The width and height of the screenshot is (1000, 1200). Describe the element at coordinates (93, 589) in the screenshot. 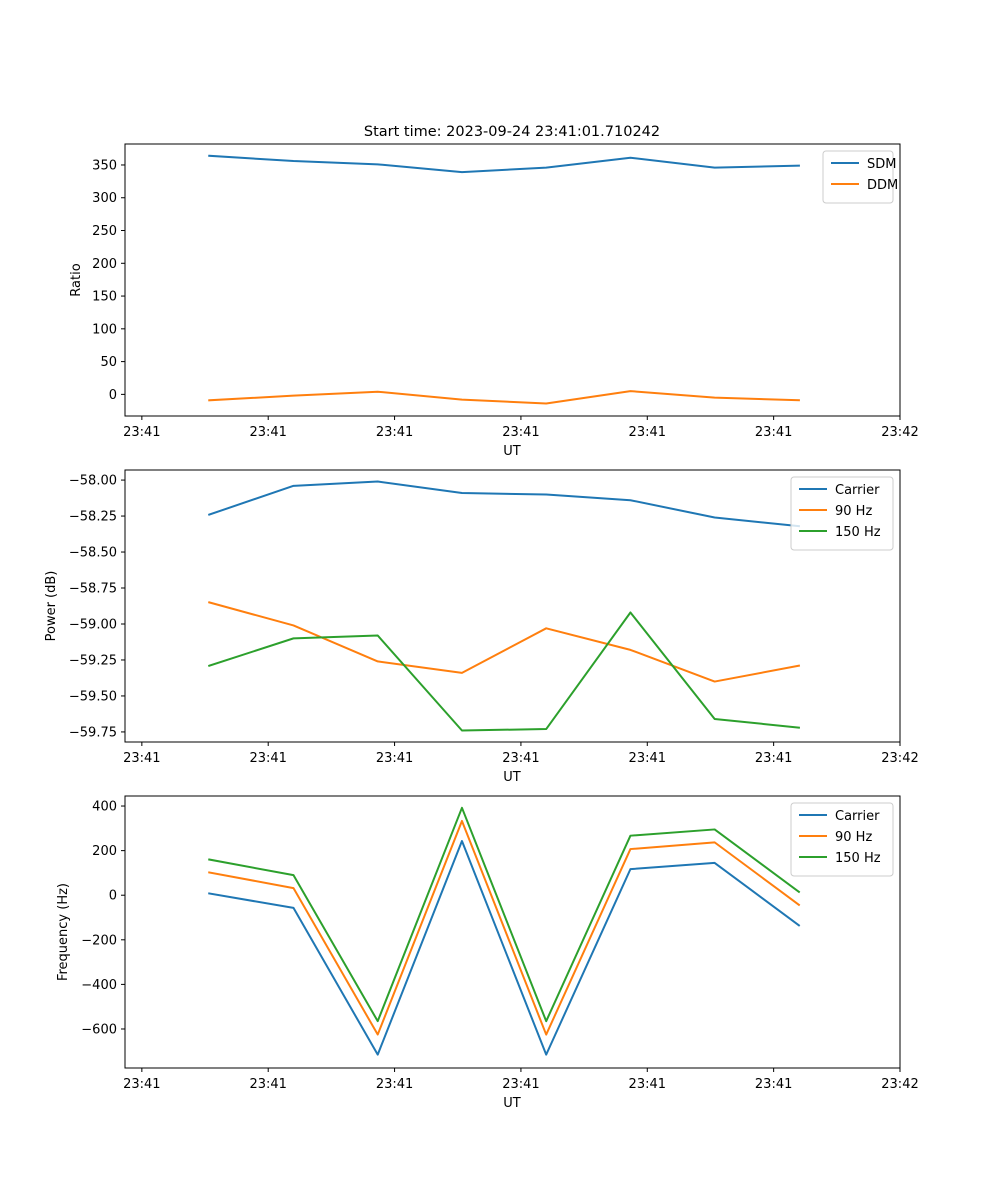

I see `y-tick-label: −58.75` at that location.